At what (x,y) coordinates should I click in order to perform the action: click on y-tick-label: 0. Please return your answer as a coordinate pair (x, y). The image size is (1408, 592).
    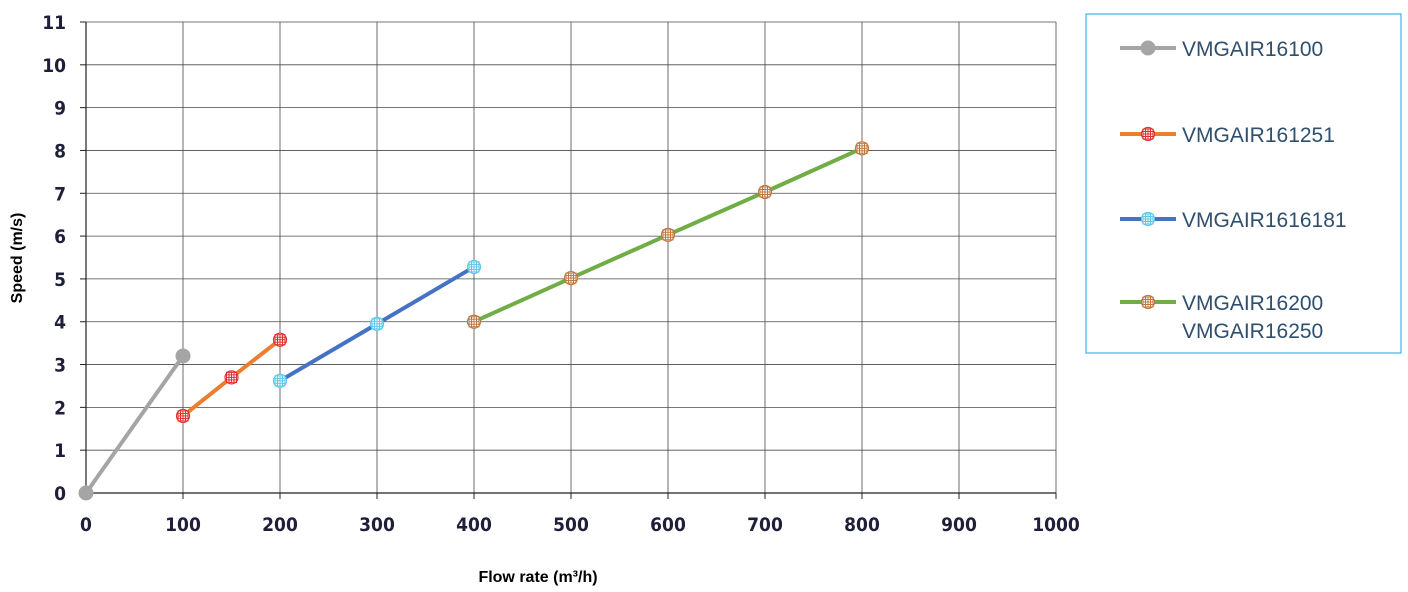
    Looking at the image, I should click on (60, 494).